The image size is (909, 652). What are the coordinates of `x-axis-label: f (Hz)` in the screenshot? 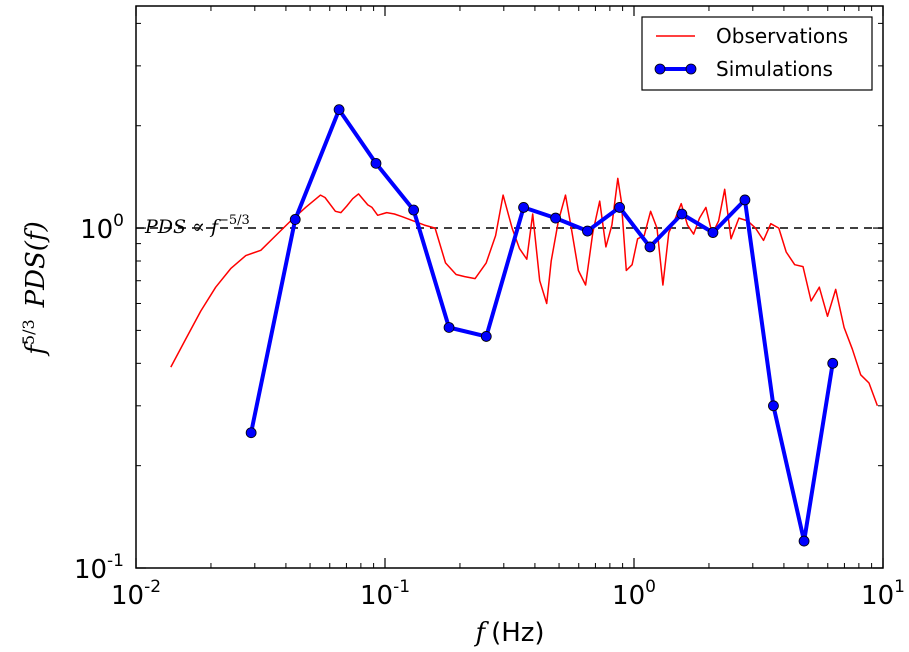 It's located at (508, 633).